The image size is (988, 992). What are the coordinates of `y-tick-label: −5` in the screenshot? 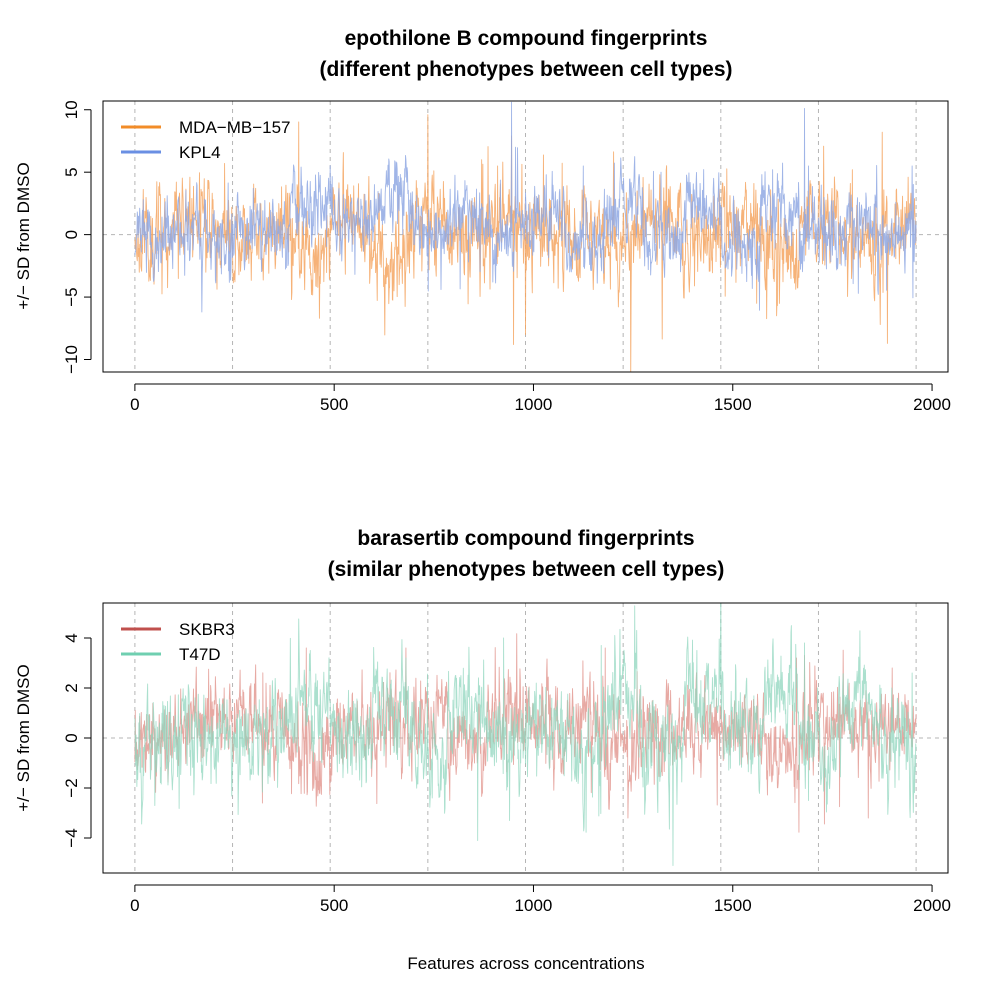 It's located at (71, 296).